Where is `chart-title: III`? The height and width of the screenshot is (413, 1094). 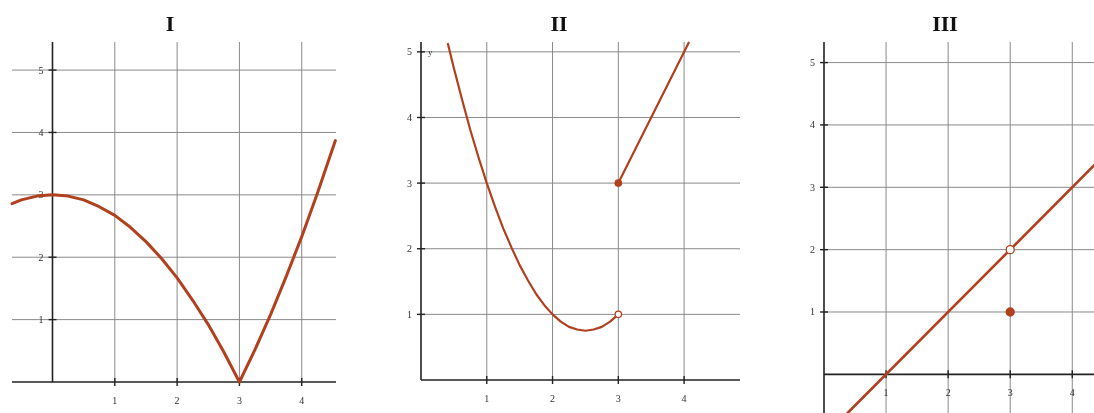
chart-title: III is located at coordinates (945, 23).